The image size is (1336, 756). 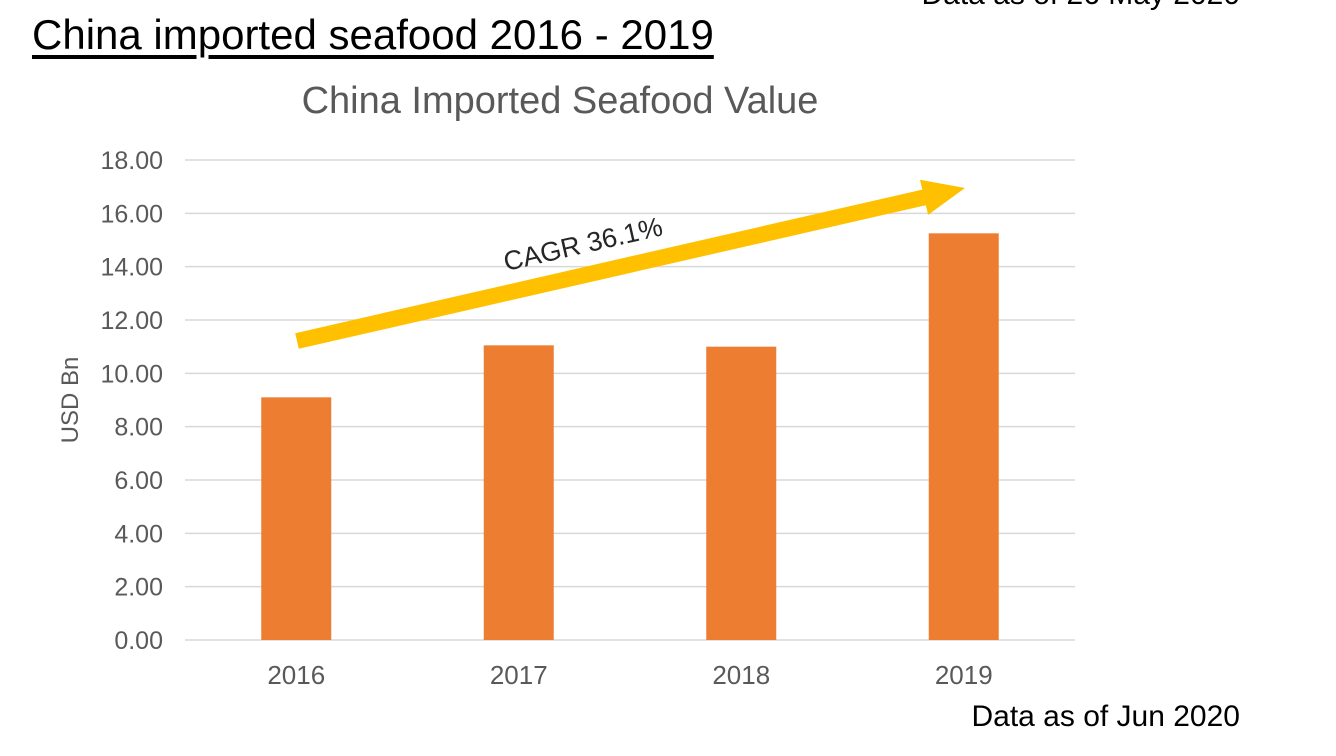 I want to click on bar-2018, so click(x=741, y=493).